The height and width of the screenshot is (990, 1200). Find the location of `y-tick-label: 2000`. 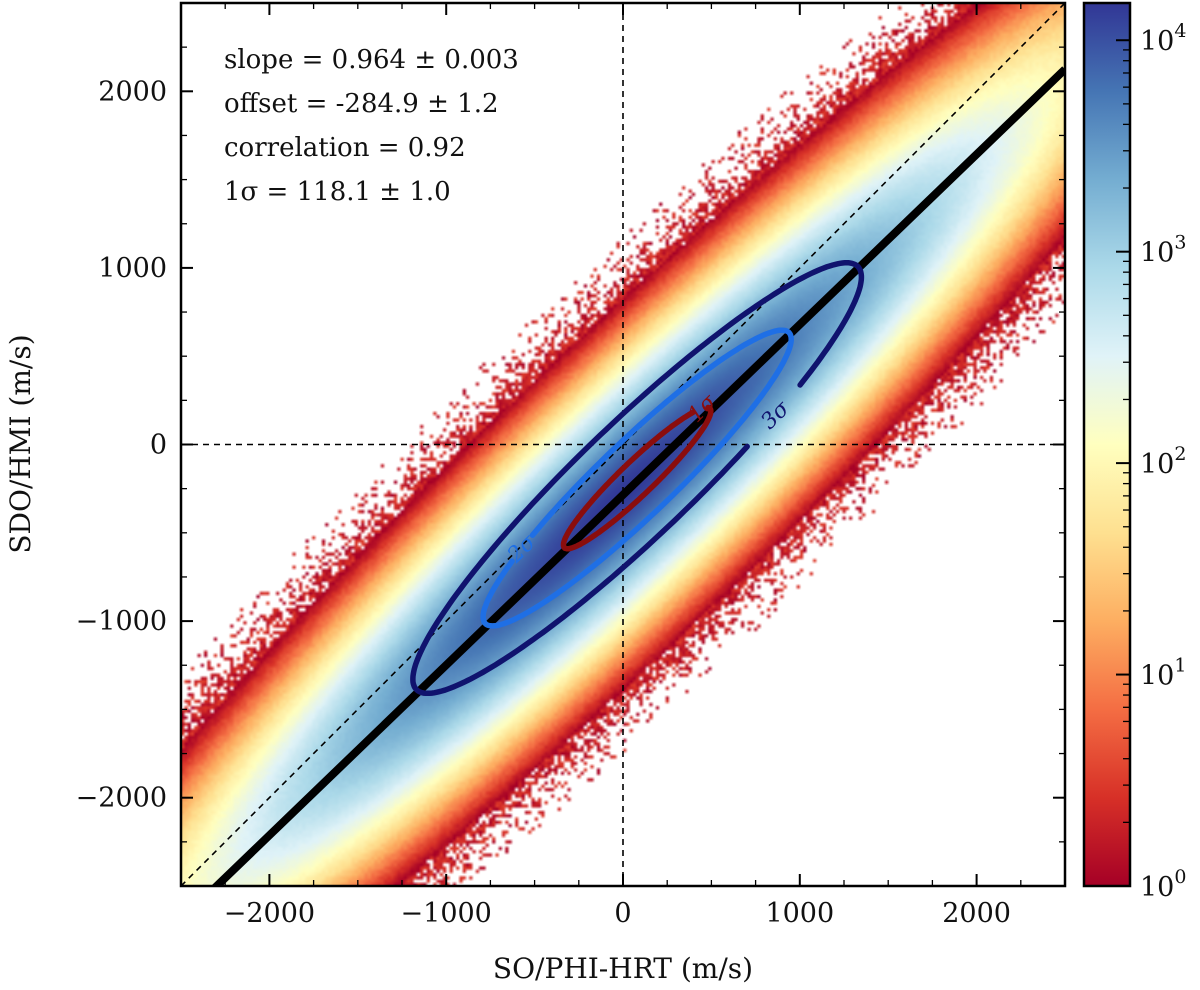

y-tick-label: 2000 is located at coordinates (132, 91).